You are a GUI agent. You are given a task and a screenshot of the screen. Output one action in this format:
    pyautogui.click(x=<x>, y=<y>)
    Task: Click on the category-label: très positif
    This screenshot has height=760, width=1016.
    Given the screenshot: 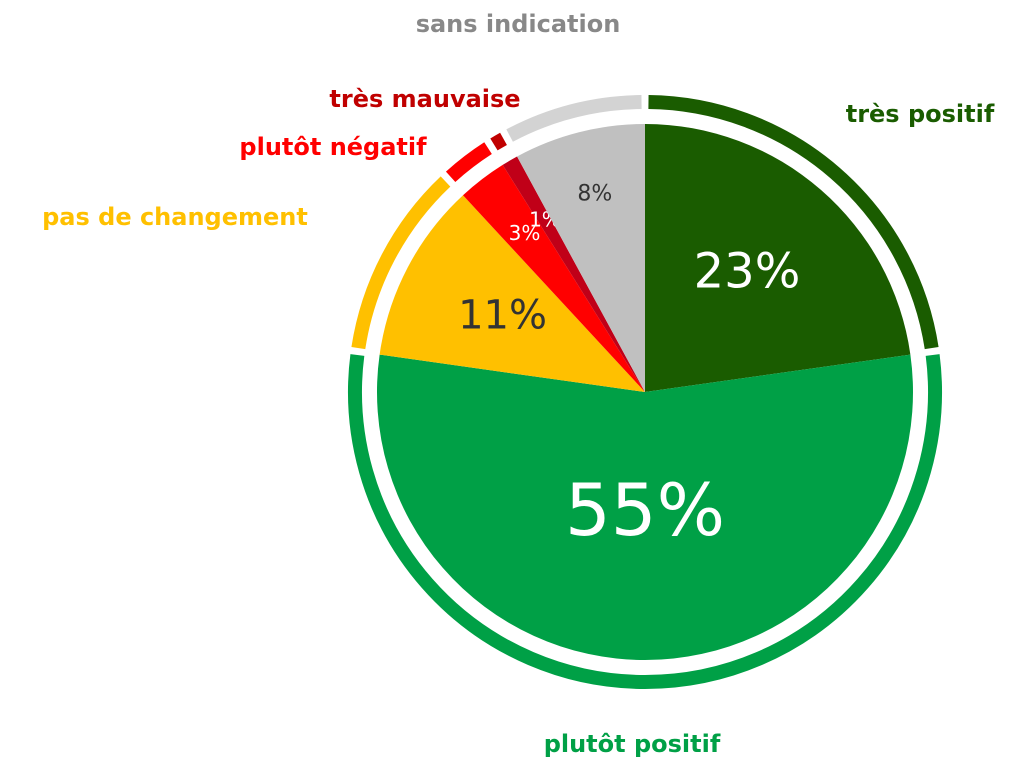 What is the action you would take?
    pyautogui.click(x=920, y=114)
    